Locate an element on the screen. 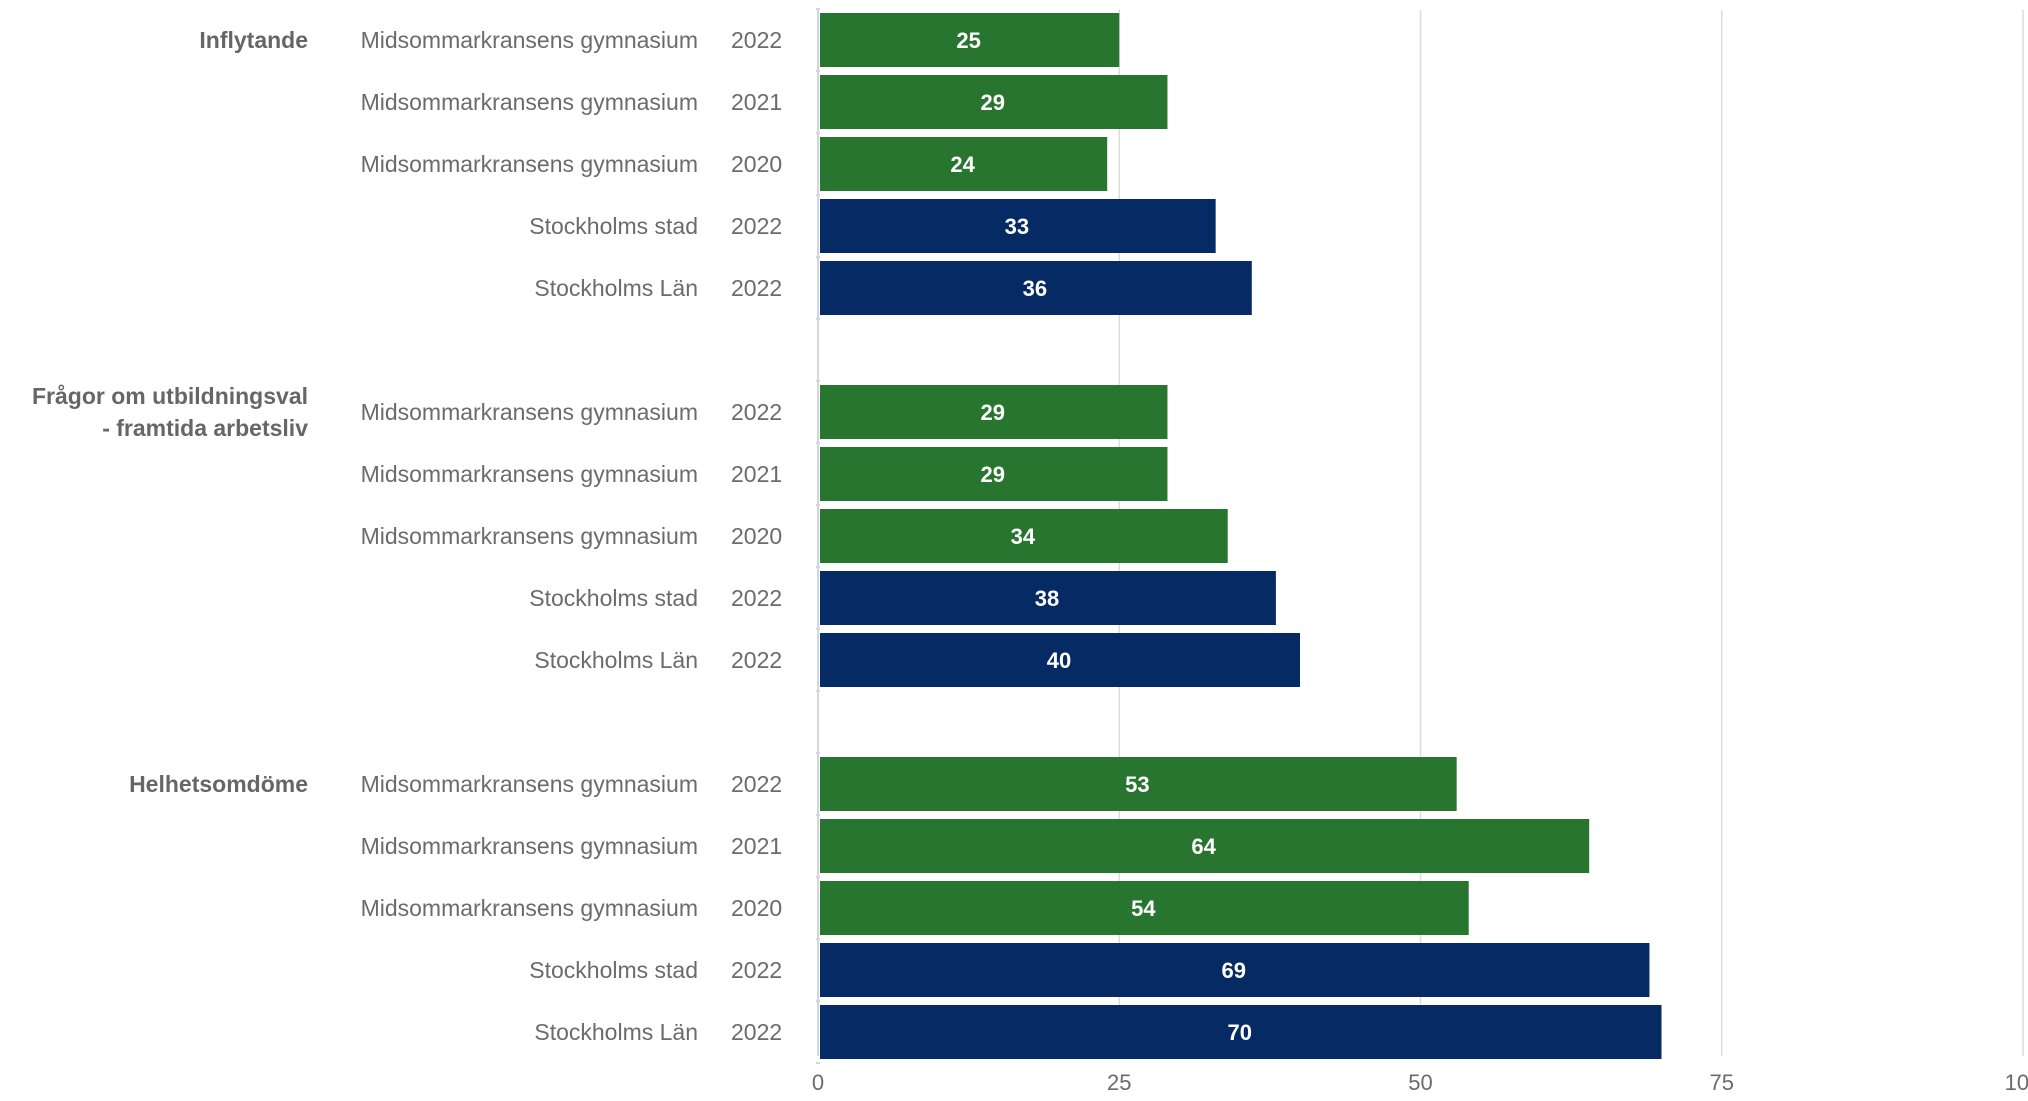 The width and height of the screenshot is (2028, 1101). x-tick-label: 75 is located at coordinates (1722, 1082).